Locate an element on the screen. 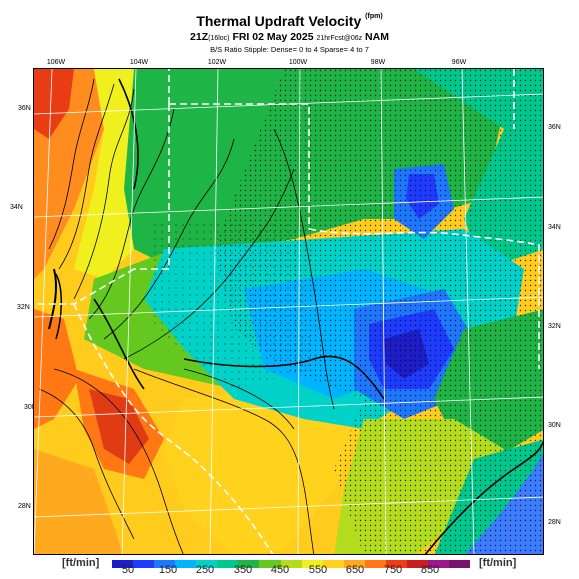 This screenshot has height=579, width=579. lon-label: 96W is located at coordinates (459, 62).